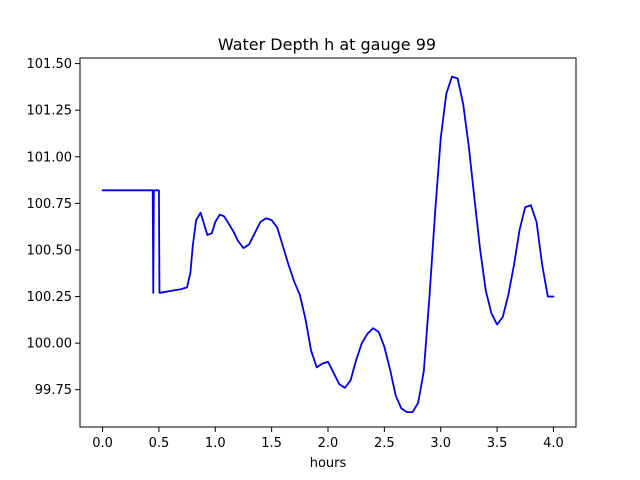  I want to click on x-axis: 0.0 0.5 1.0 1.5 2.0 2.5 3.0 3.5 4.0, so click(328, 439).